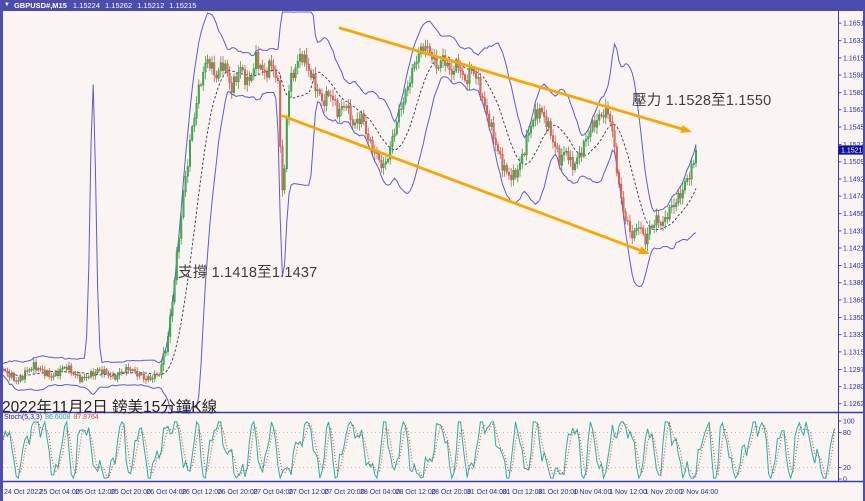 Image resolution: width=865 pixels, height=501 pixels. Describe the element at coordinates (40, 5) in the screenshot. I see `symbol-period-label: GBPUSD#,M15` at that location.